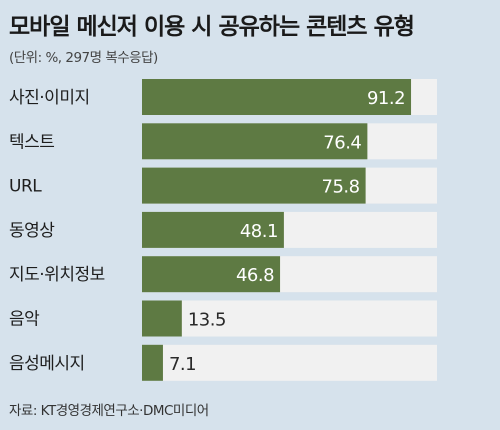  Describe the element at coordinates (259, 231) in the screenshot. I see `value-label-row-4: 48.1` at that location.